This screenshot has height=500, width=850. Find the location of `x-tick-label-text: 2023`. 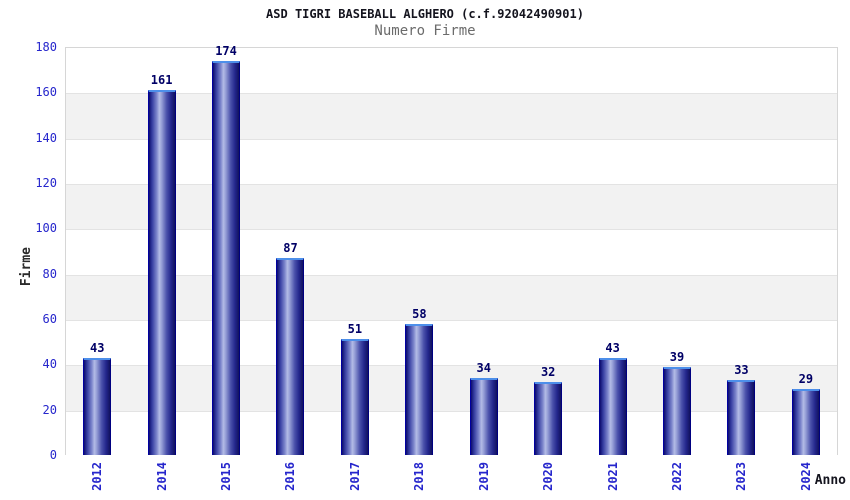

x-tick-label-text: 2023 is located at coordinates (741, 476).